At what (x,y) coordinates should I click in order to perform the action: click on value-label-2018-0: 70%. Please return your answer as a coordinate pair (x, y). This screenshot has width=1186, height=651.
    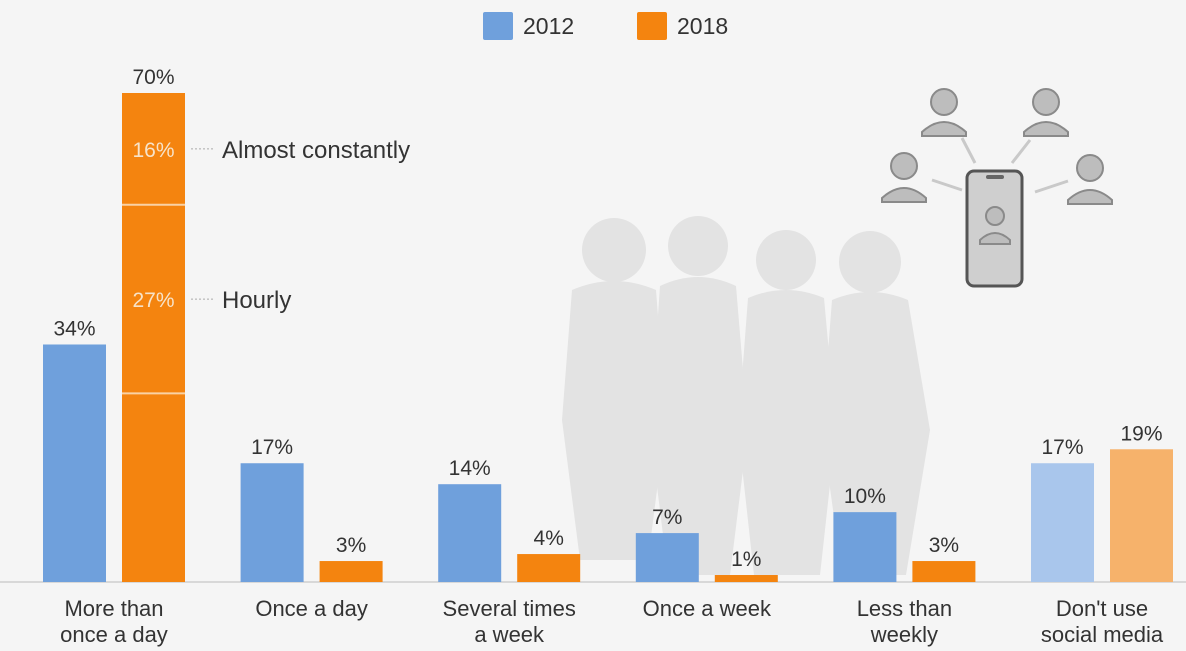
    Looking at the image, I should click on (153, 77).